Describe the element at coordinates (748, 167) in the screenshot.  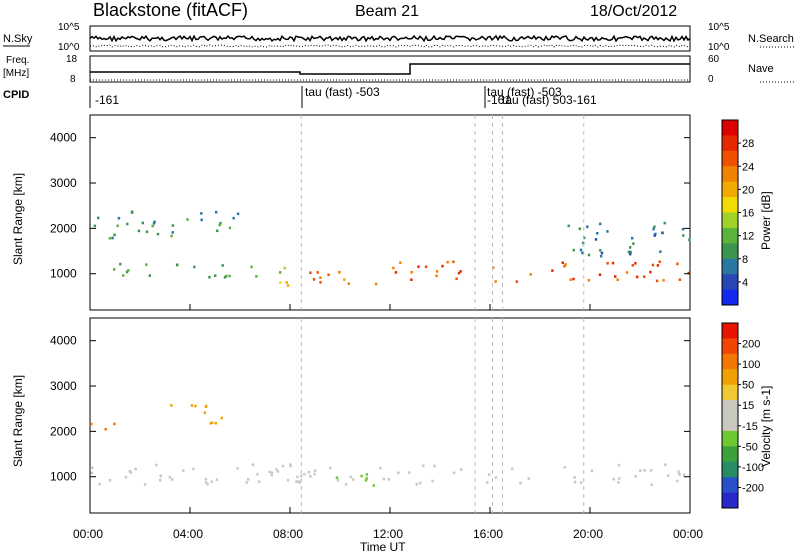
I see `colorbar-tick-label: 24` at that location.